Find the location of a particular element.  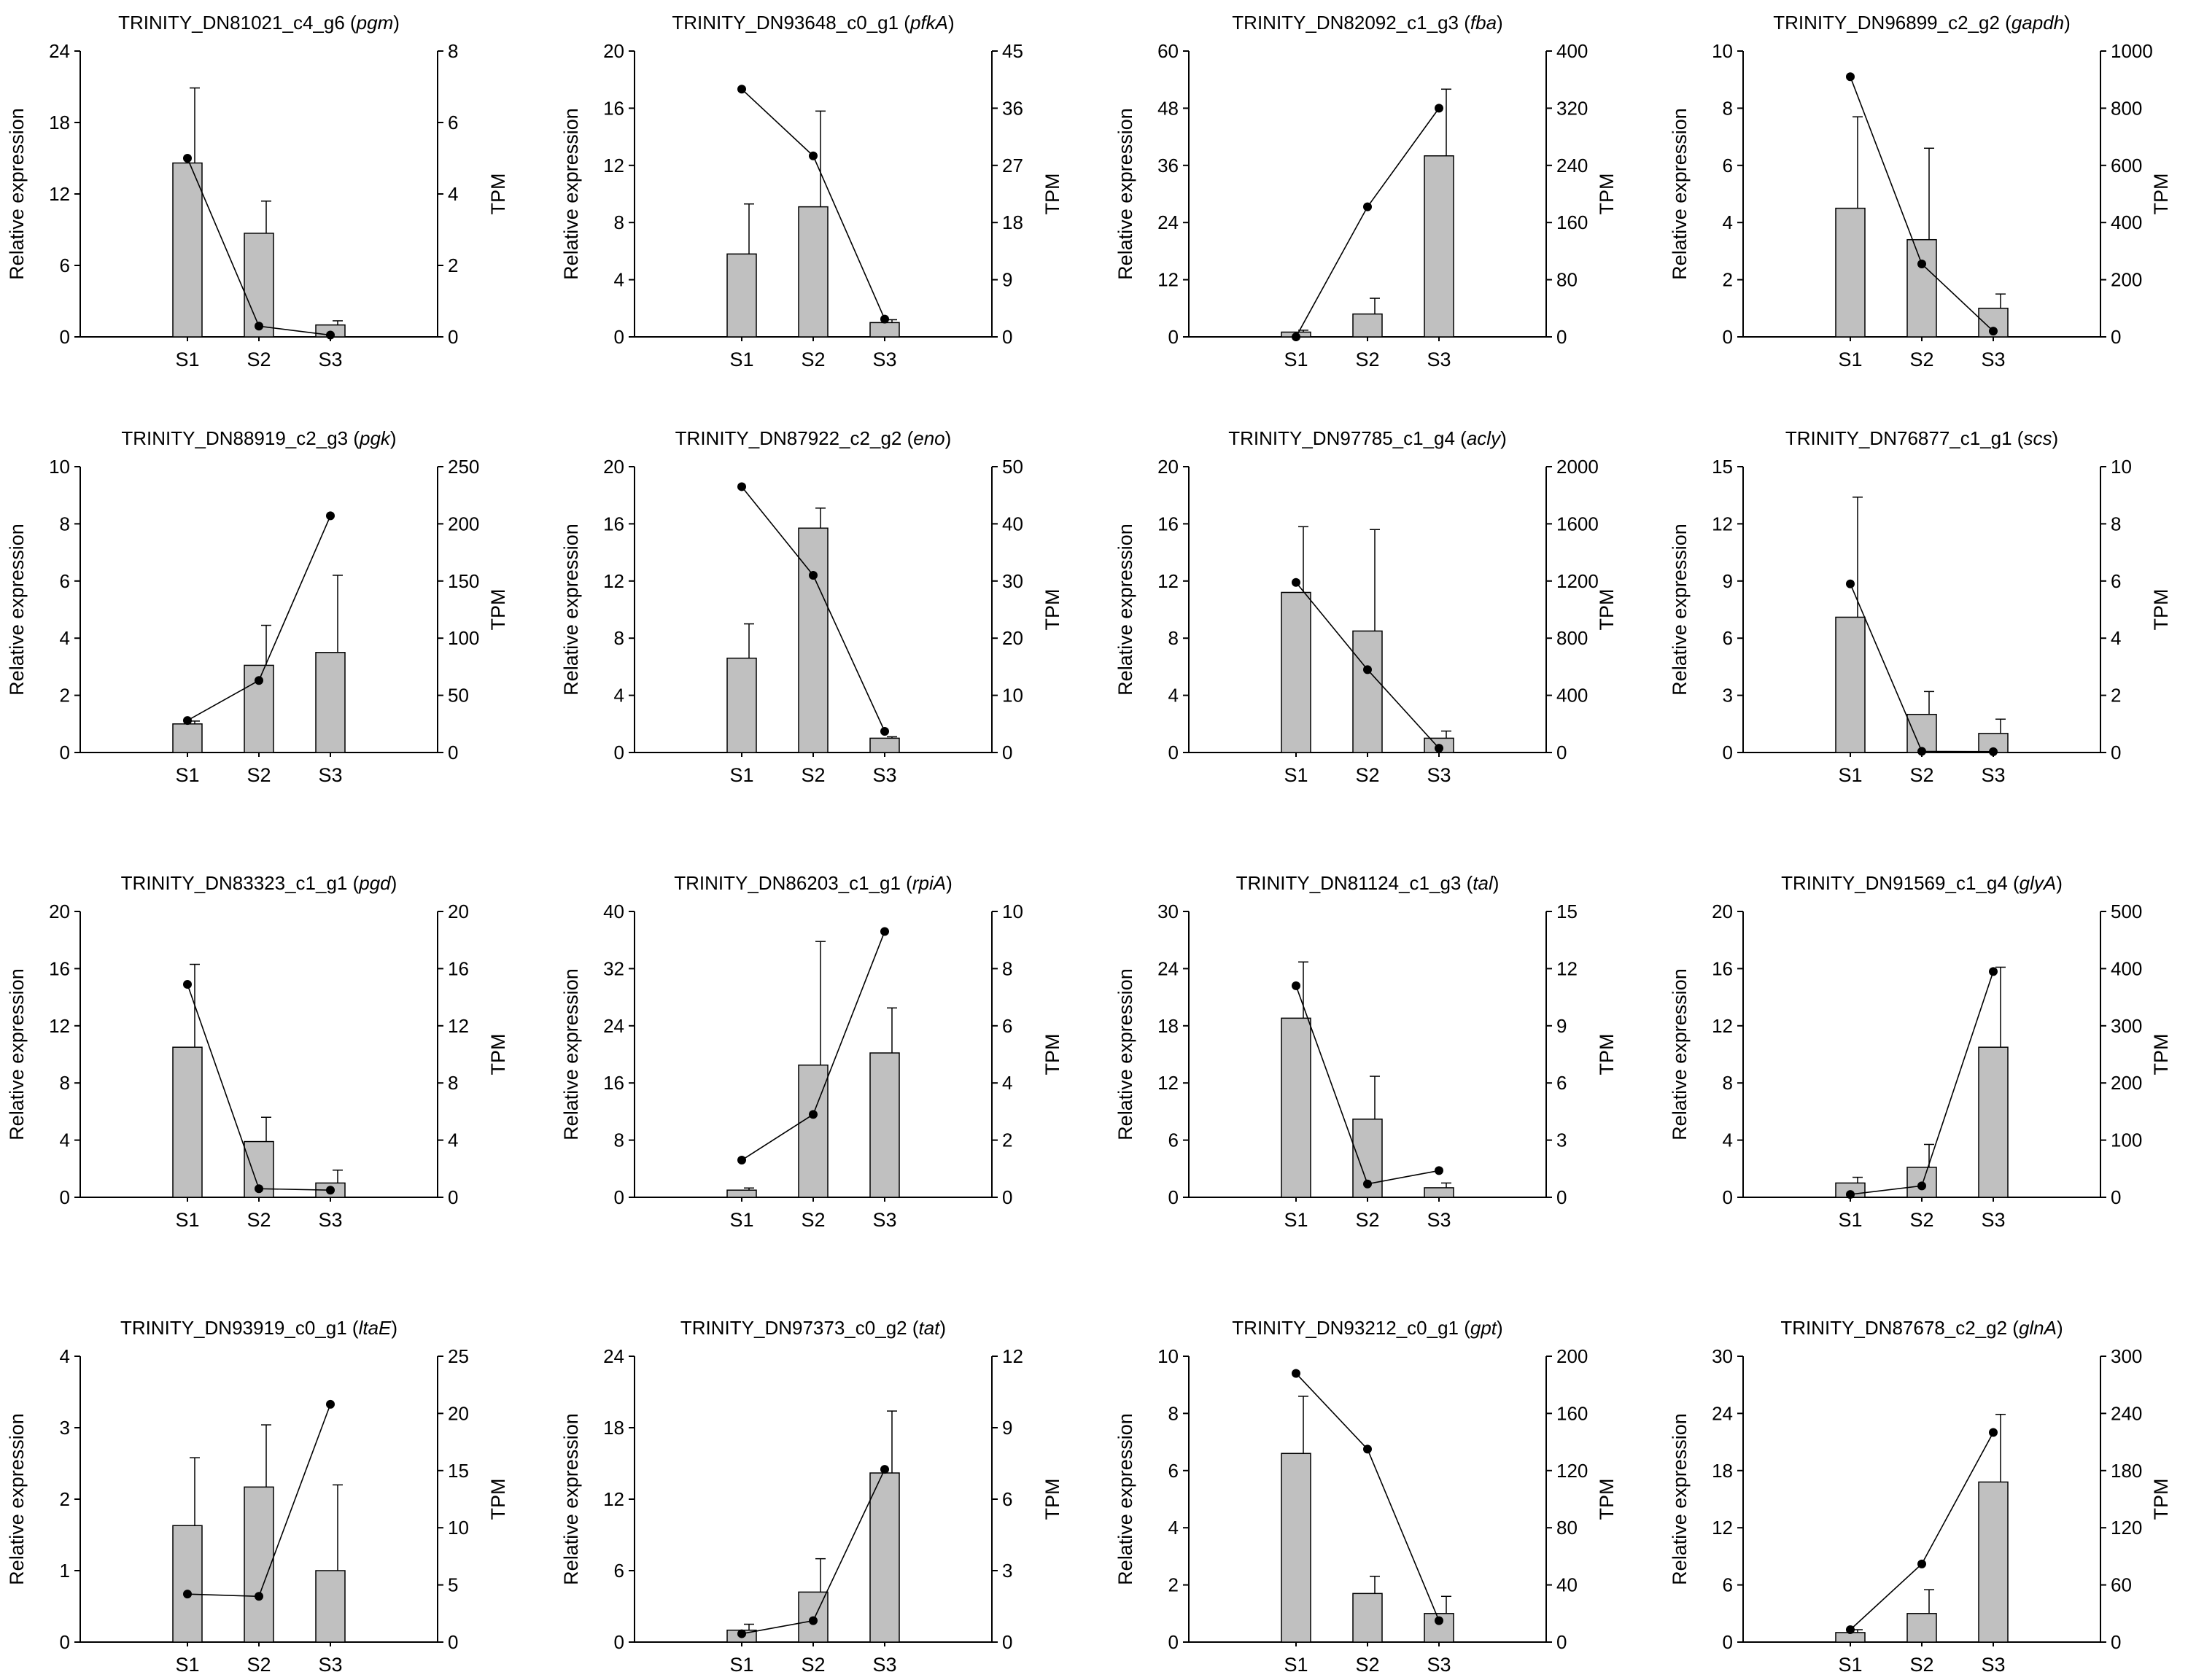

chart-title: TRINITY_DN91569_c1_g4 (glyA) is located at coordinates (1922, 883).